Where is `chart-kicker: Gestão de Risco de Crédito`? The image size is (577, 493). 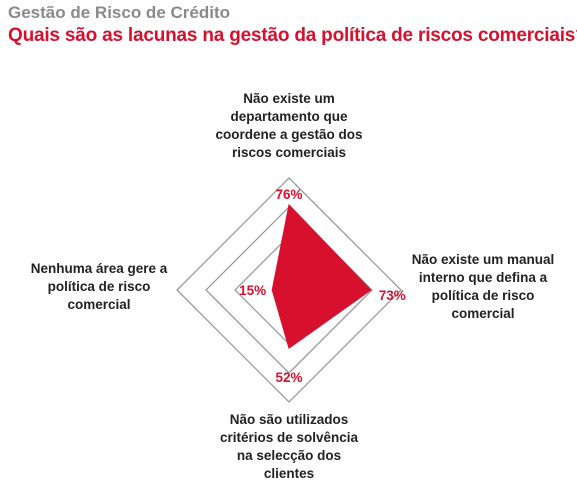
chart-kicker: Gestão de Risco de Crédito is located at coordinates (119, 12).